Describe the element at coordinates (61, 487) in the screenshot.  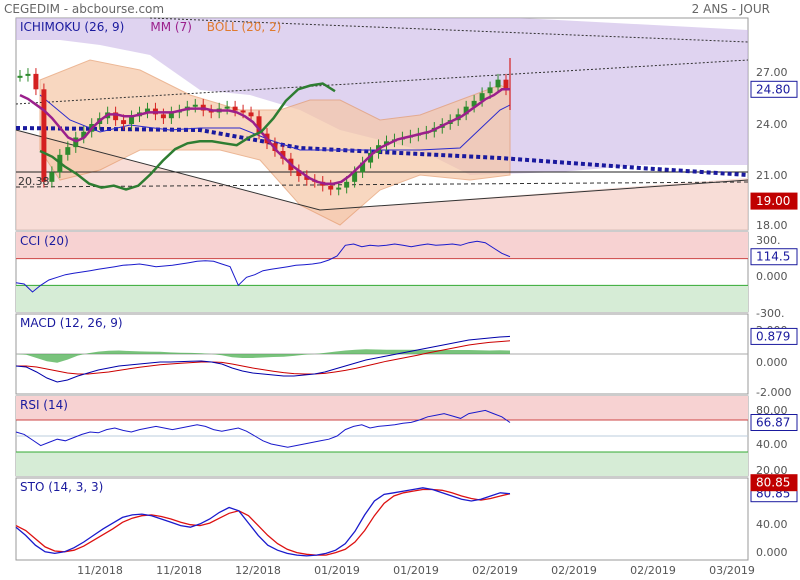
I see `legend-sto: STO (14, 3, 3)` at that location.